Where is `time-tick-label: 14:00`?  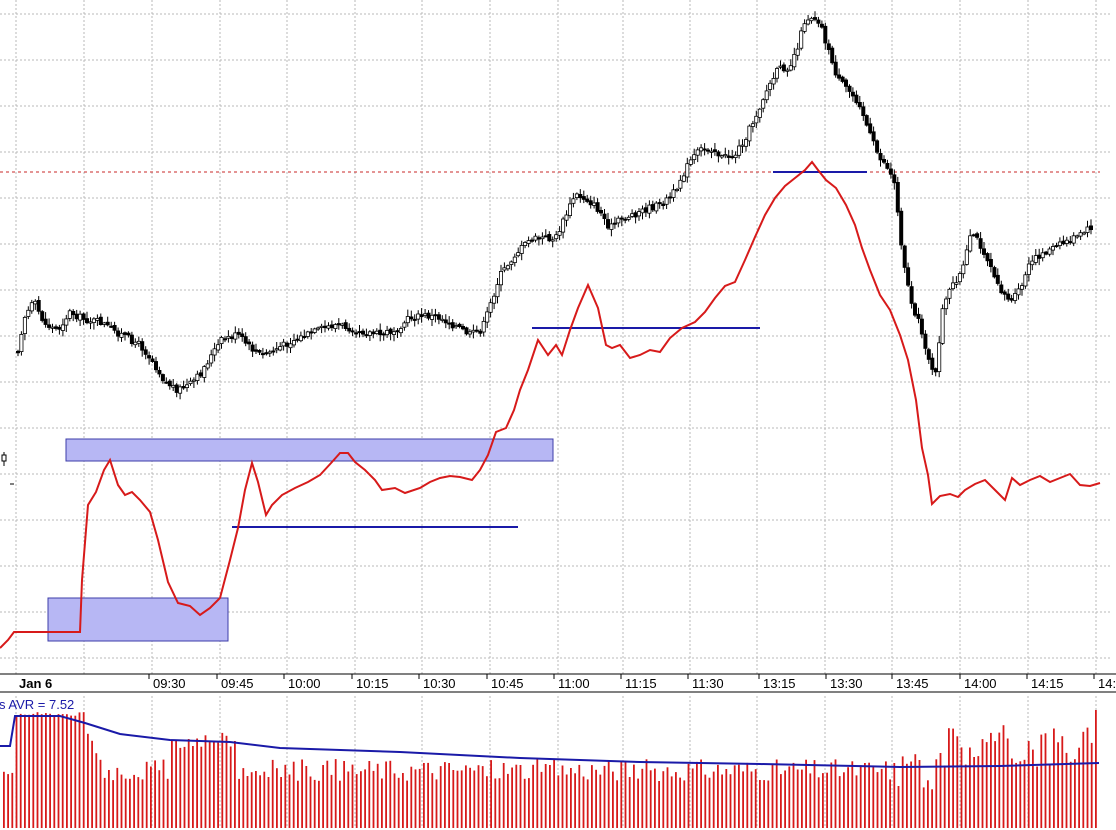 time-tick-label: 14:00 is located at coordinates (980, 683).